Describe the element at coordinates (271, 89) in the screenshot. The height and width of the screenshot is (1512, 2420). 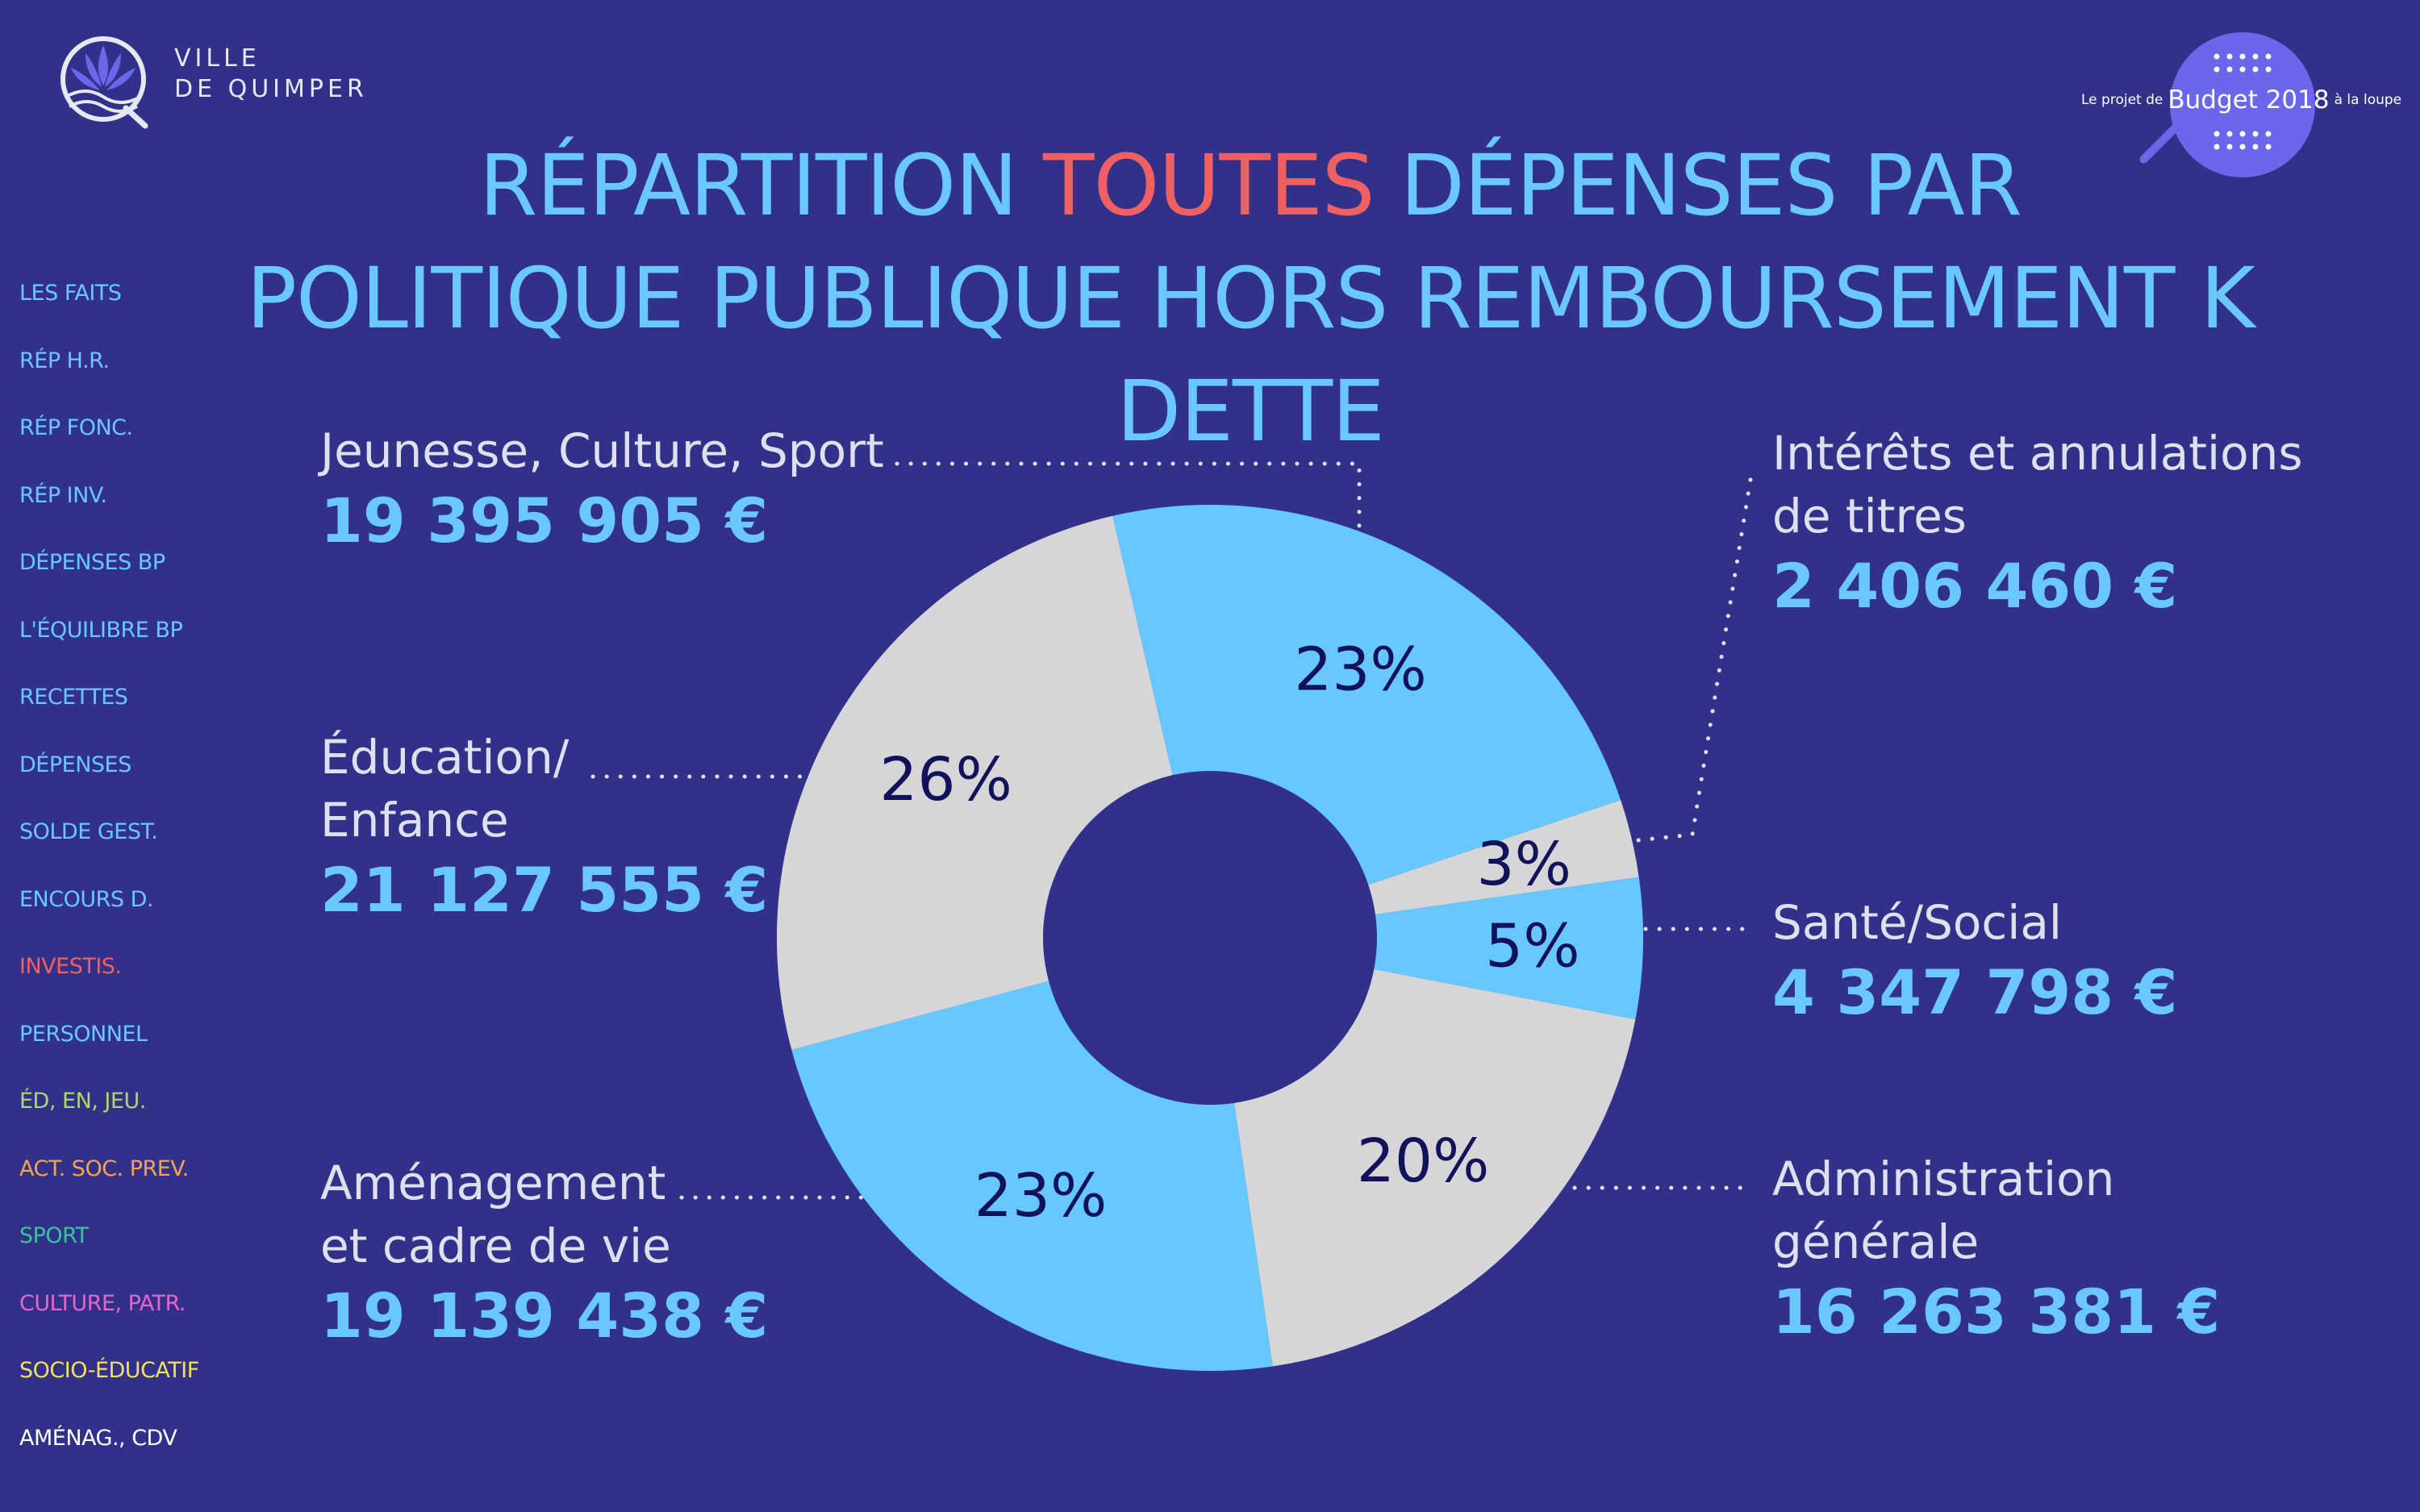
I see `logo-line-2: DE QUIMPER` at that location.